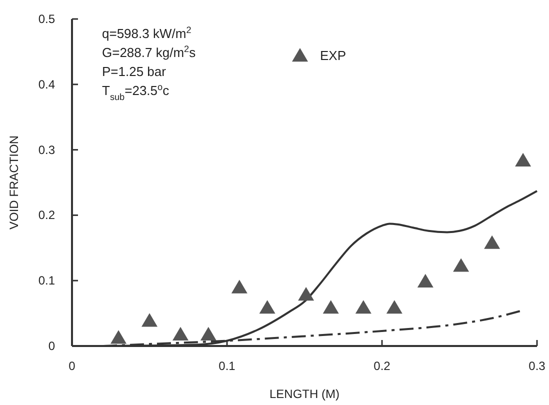 Image resolution: width=549 pixels, height=405 pixels. What do you see at coordinates (333, 55) in the screenshot?
I see `legend-label: EXP` at bounding box center [333, 55].